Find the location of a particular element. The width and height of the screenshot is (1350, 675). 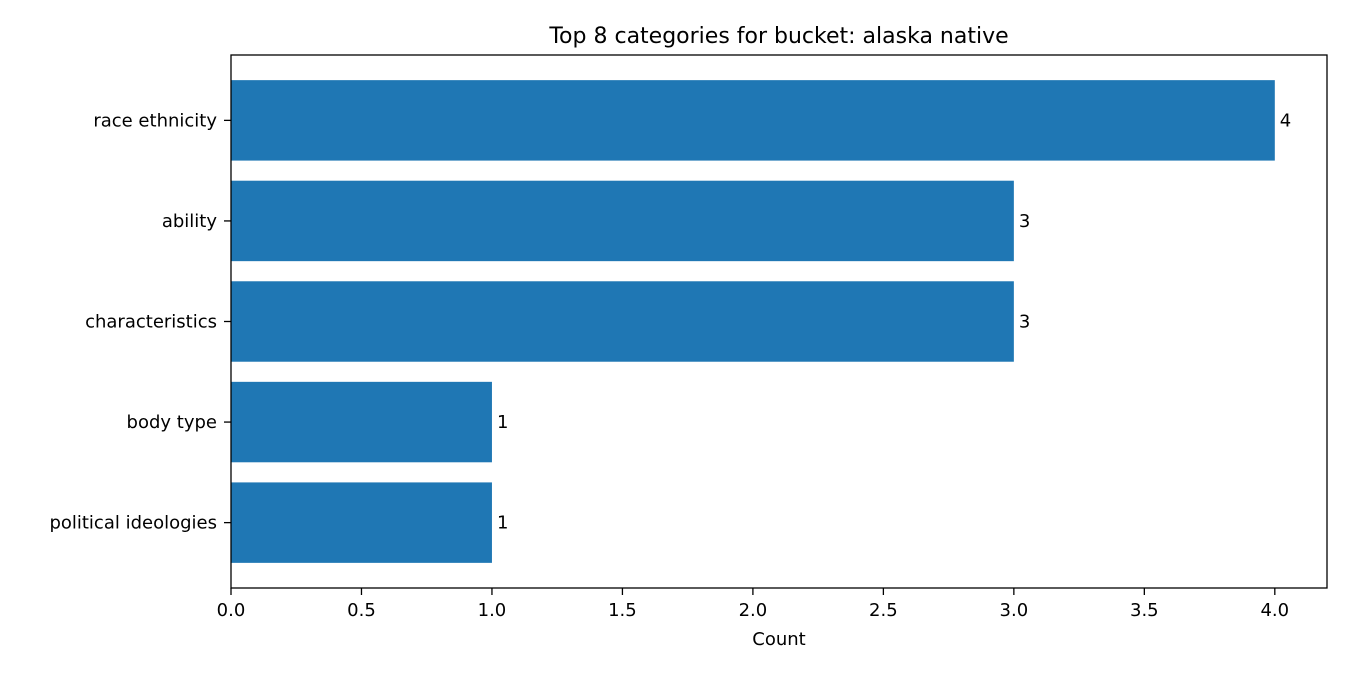

x-tick-label: 0.5 is located at coordinates (361, 610).